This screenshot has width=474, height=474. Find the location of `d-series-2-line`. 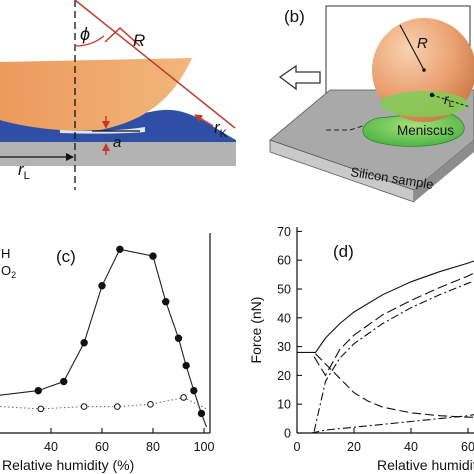

d-series-2-line is located at coordinates (393, 324).